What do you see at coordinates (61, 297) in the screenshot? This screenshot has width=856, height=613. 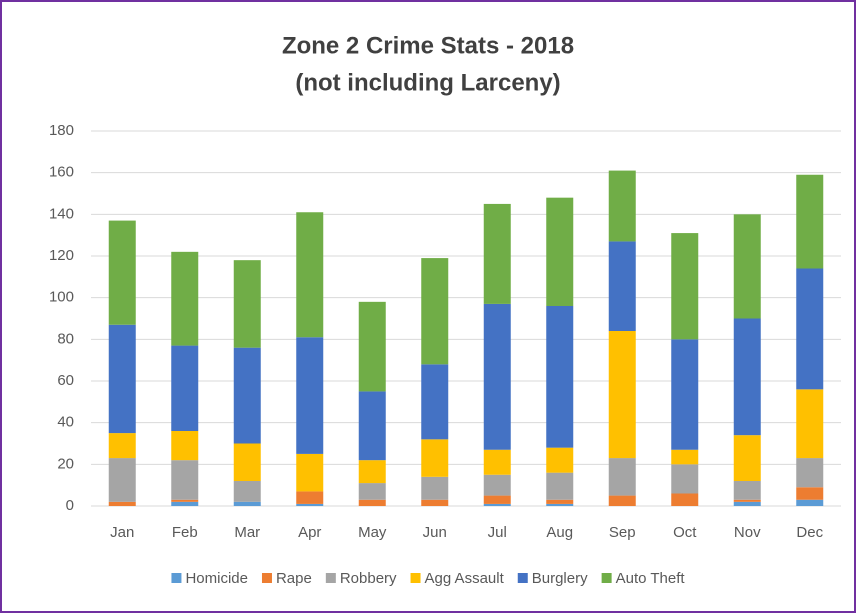 I see `y-tick-label: 100` at bounding box center [61, 297].